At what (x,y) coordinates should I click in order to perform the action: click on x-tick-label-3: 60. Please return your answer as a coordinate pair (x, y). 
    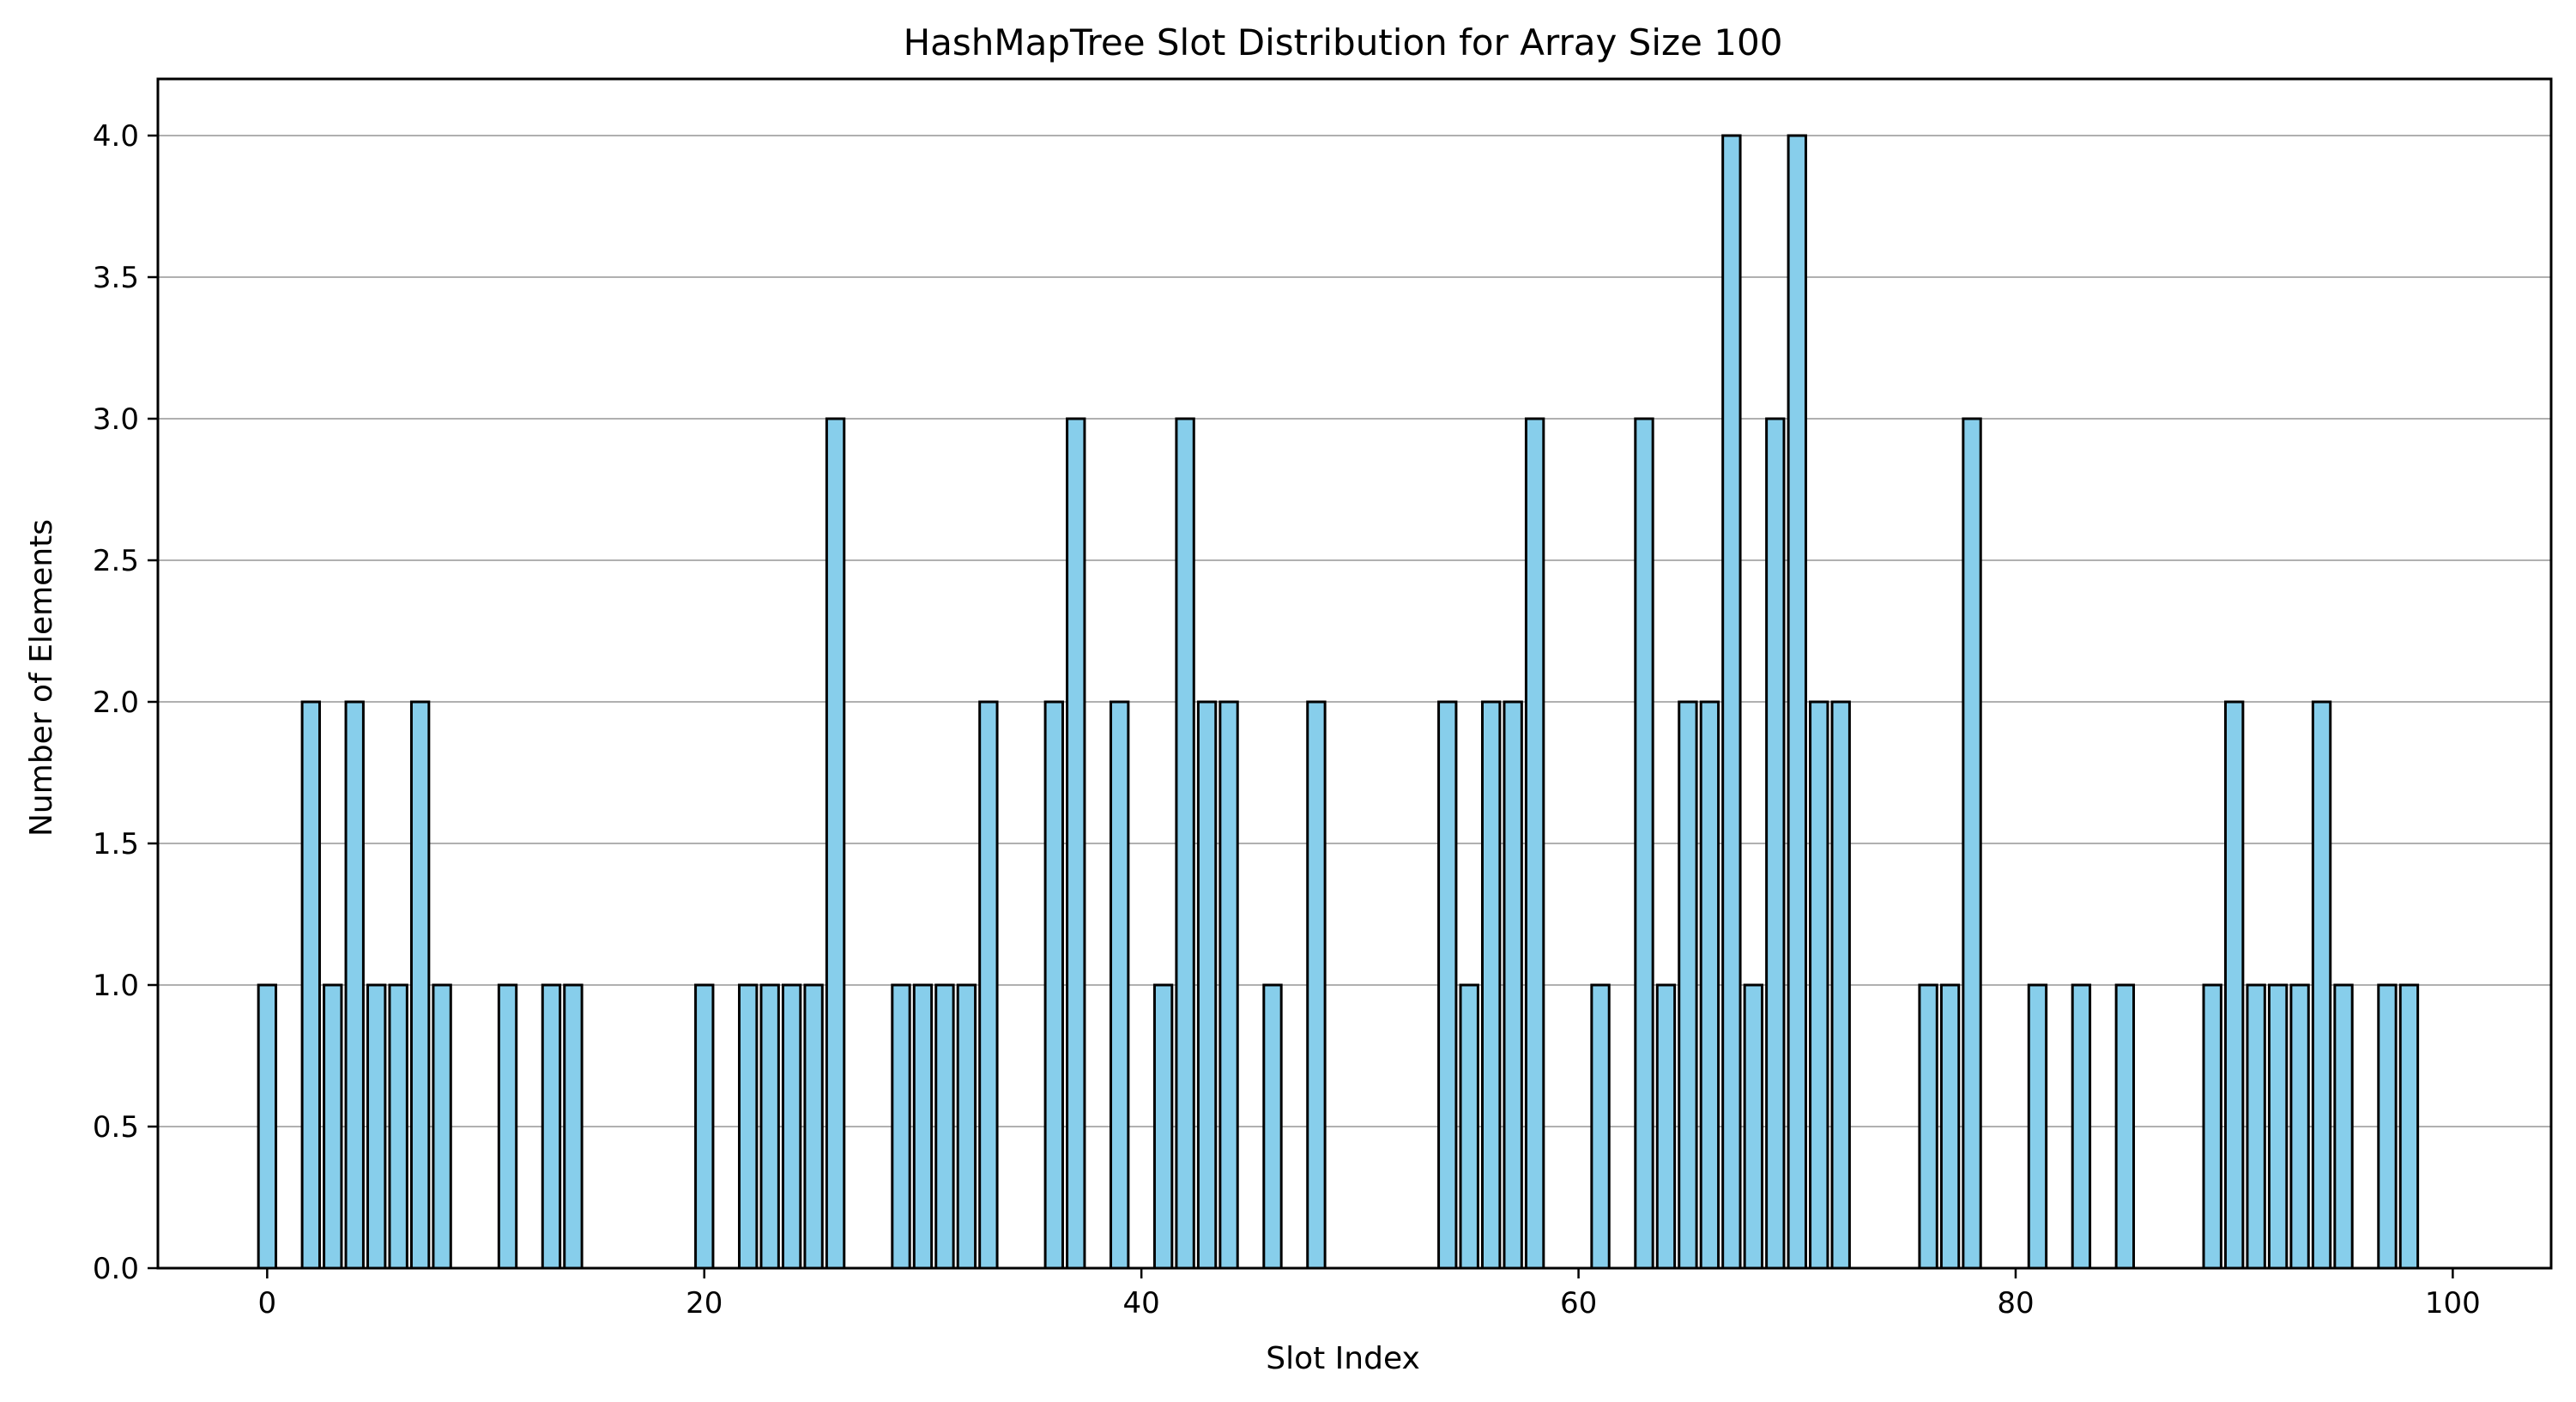
    Looking at the image, I should click on (1578, 1303).